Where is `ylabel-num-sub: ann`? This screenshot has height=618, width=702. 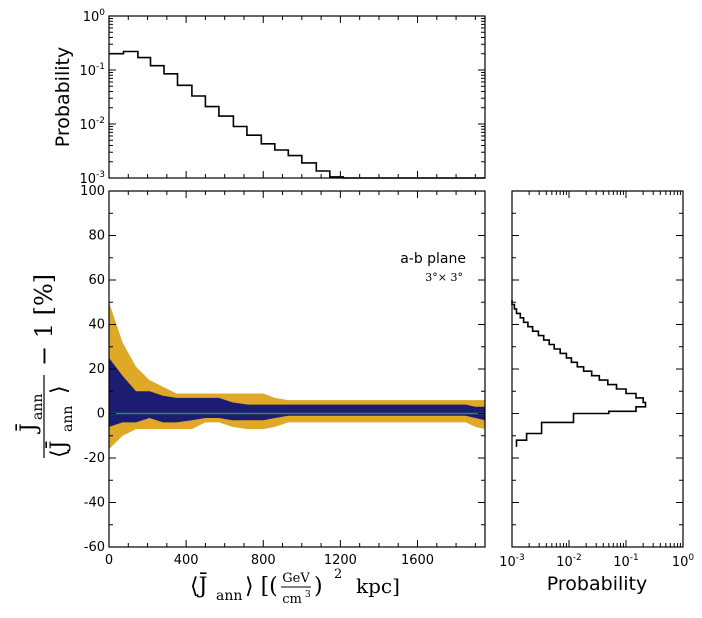 ylabel-num-sub: ann is located at coordinates (38, 407).